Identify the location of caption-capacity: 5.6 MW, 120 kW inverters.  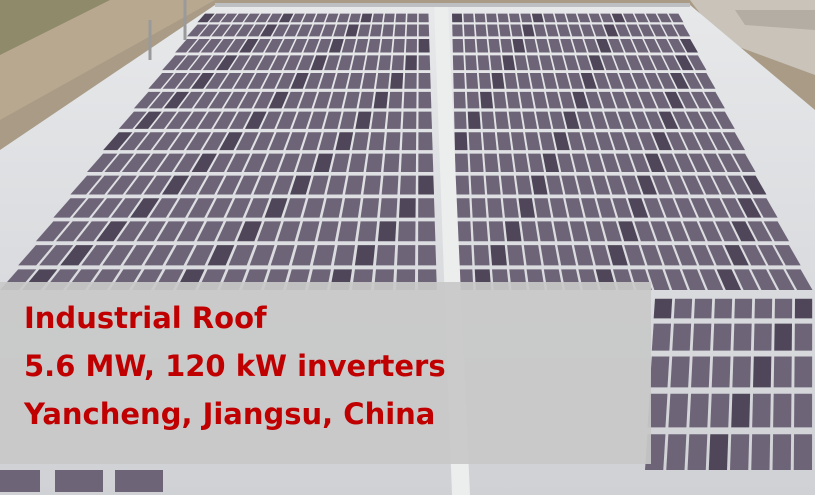
(337, 366).